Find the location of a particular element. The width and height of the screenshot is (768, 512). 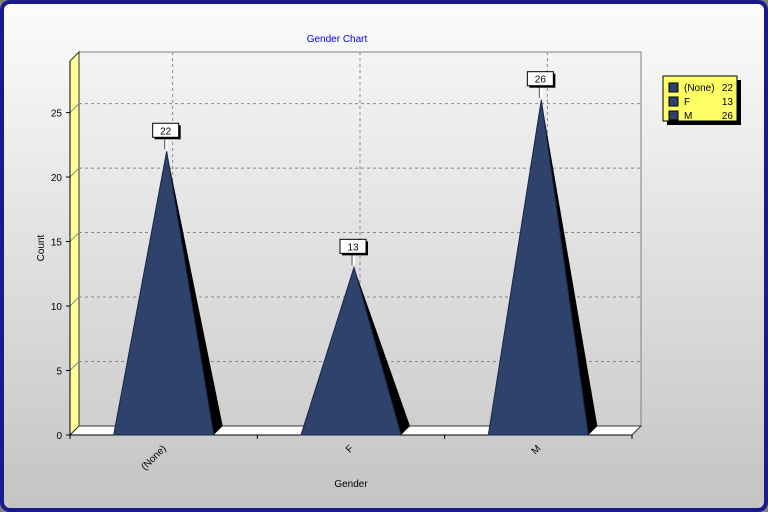

y-tick-label: 25 is located at coordinates (57, 114).